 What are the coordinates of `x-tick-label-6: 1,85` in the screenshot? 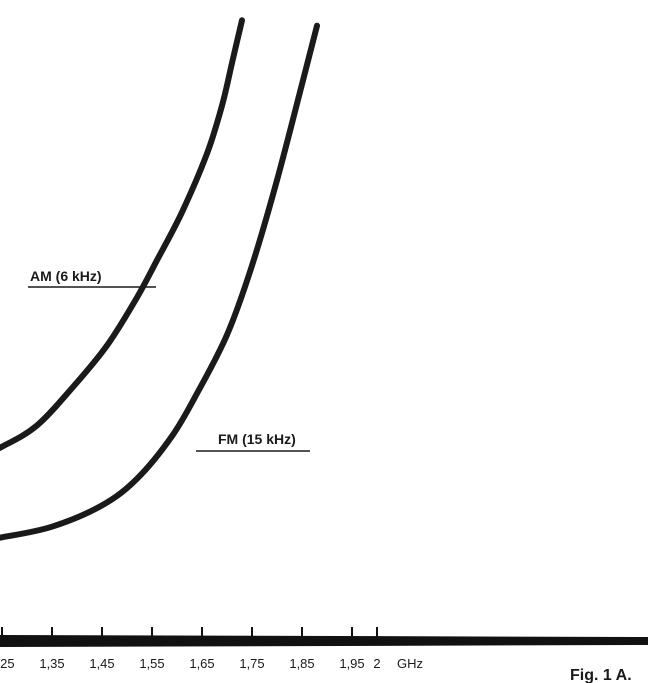 It's located at (301, 663).